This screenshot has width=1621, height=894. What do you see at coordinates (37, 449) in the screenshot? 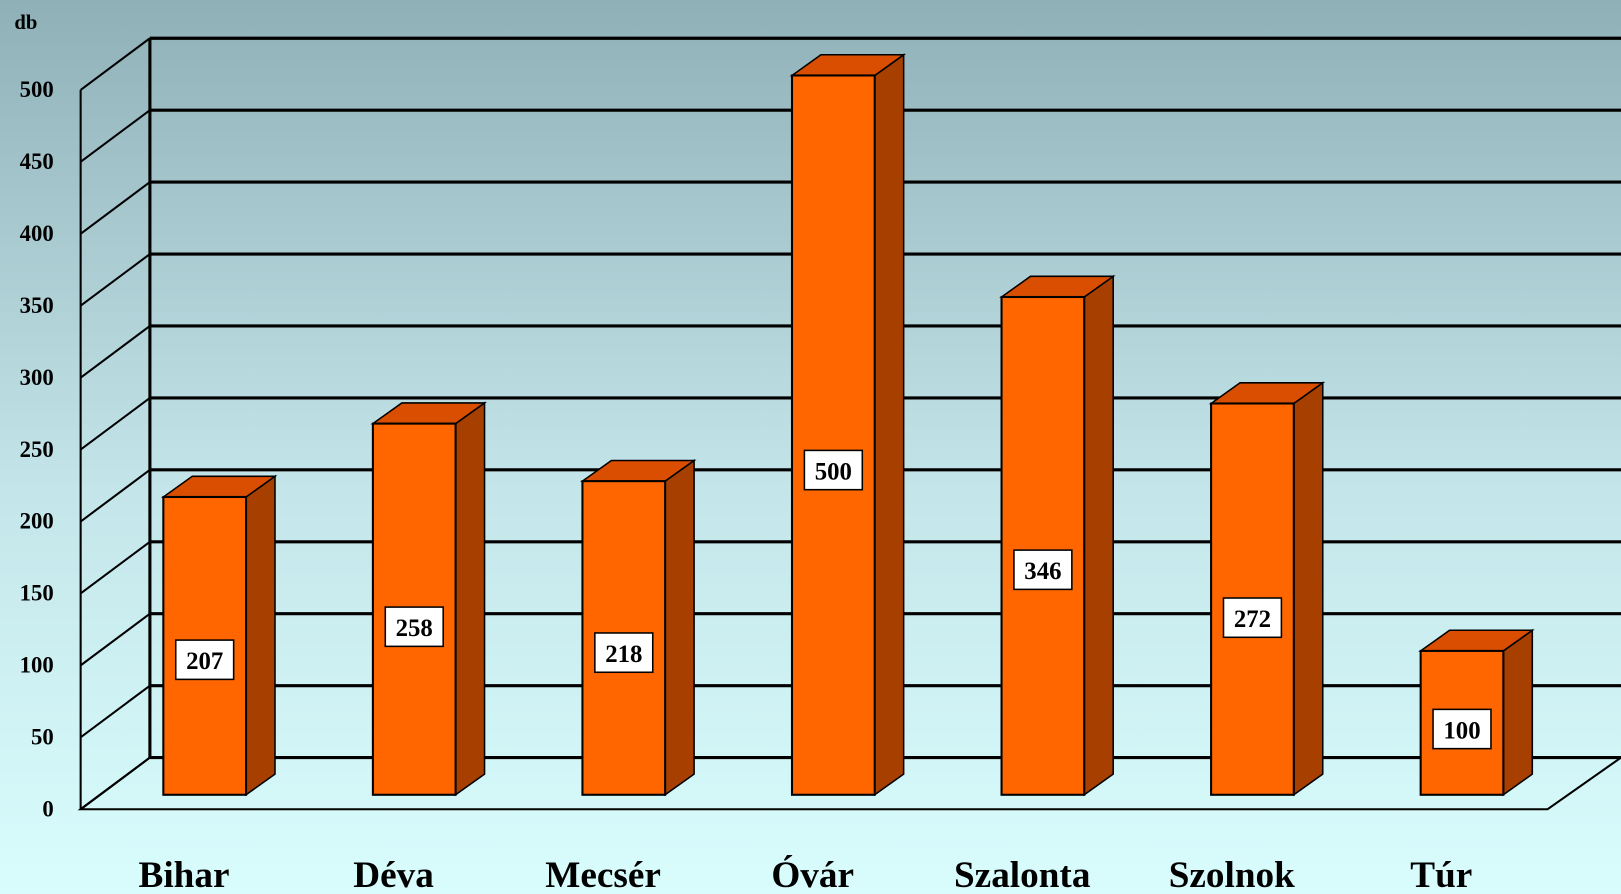
I see `y-tick-label: 250` at bounding box center [37, 449].